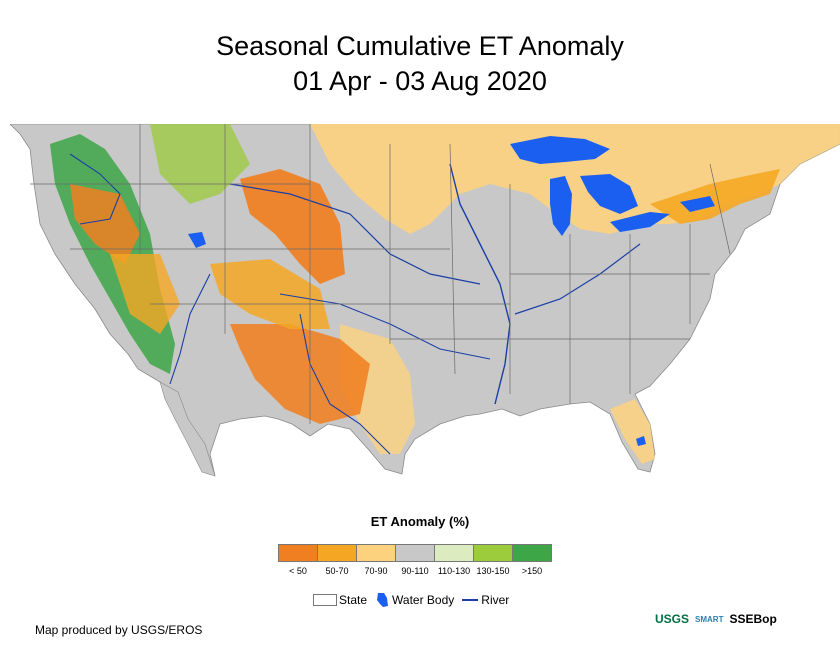 The width and height of the screenshot is (840, 660). What do you see at coordinates (292, 226) in the screenshot?
I see `anomaly-lt50-wyoming` at bounding box center [292, 226].